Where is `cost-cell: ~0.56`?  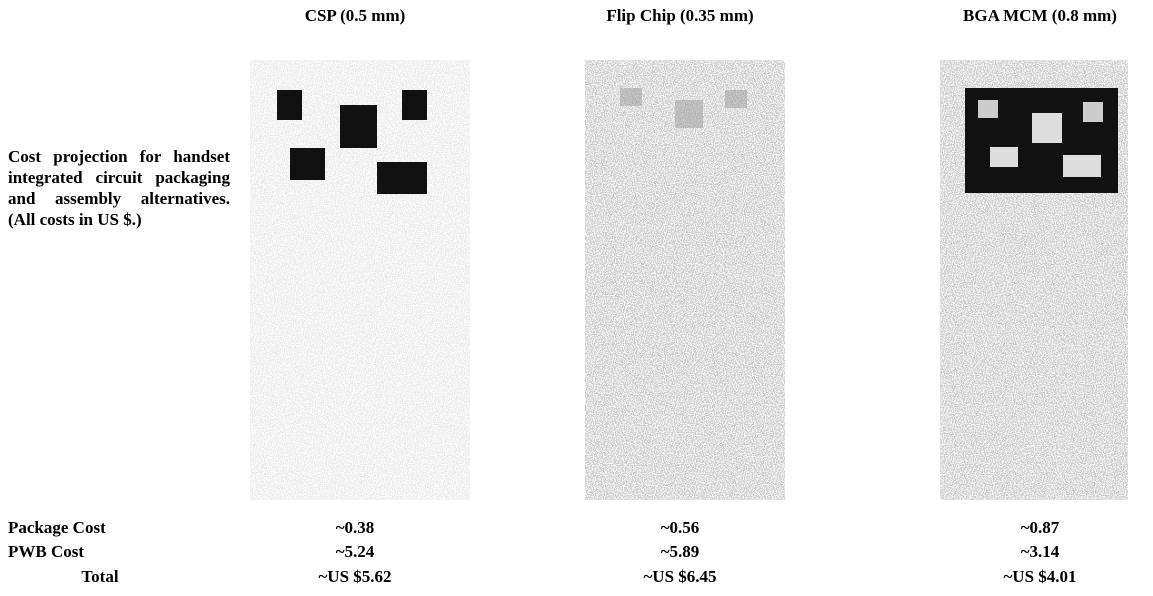
cost-cell: ~0.56 is located at coordinates (680, 527).